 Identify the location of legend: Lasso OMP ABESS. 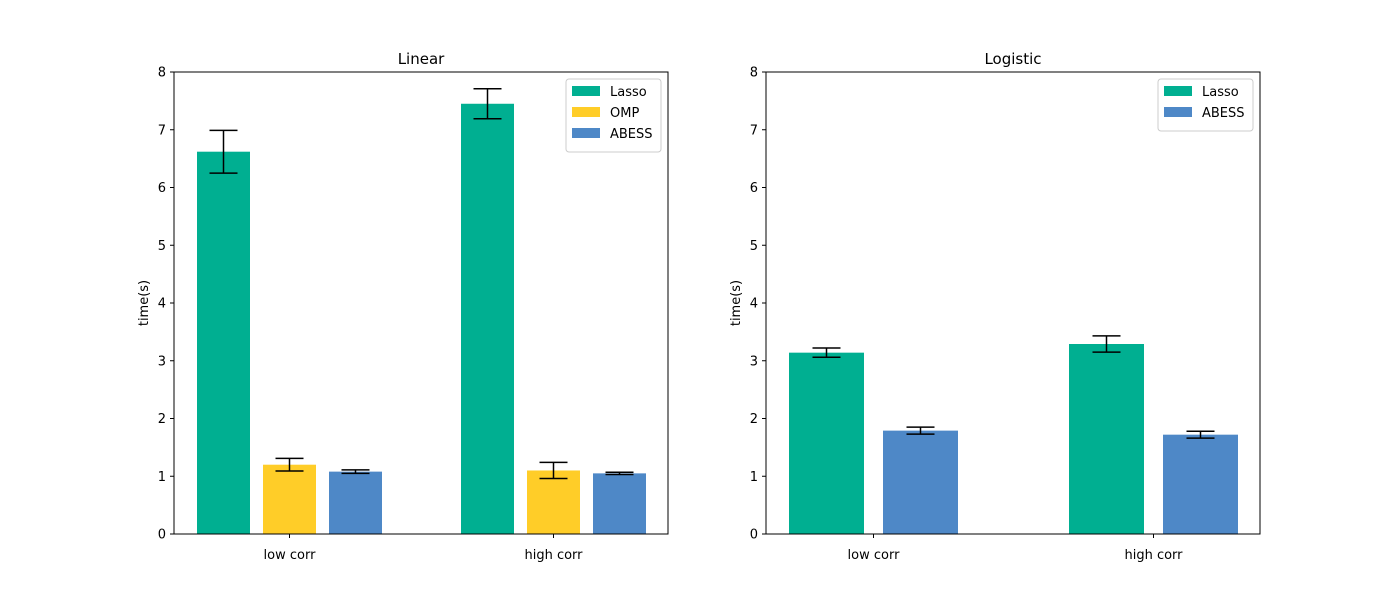
(613, 115).